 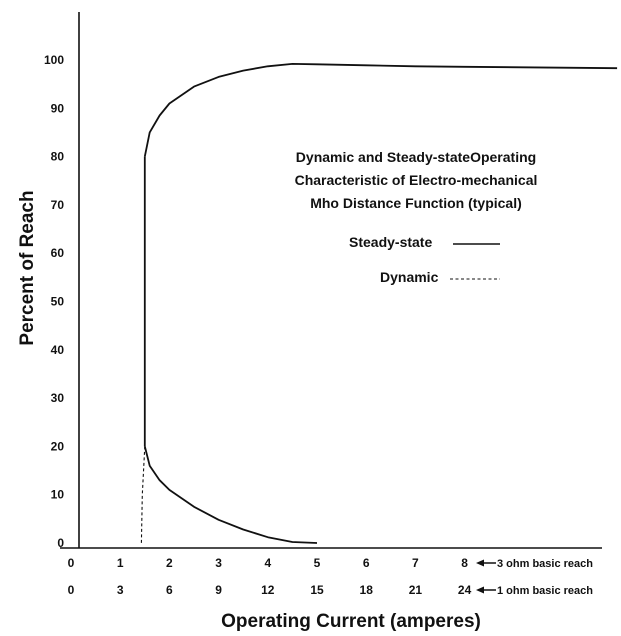 What do you see at coordinates (58, 446) in the screenshot?
I see `y-tick-label: 20` at bounding box center [58, 446].